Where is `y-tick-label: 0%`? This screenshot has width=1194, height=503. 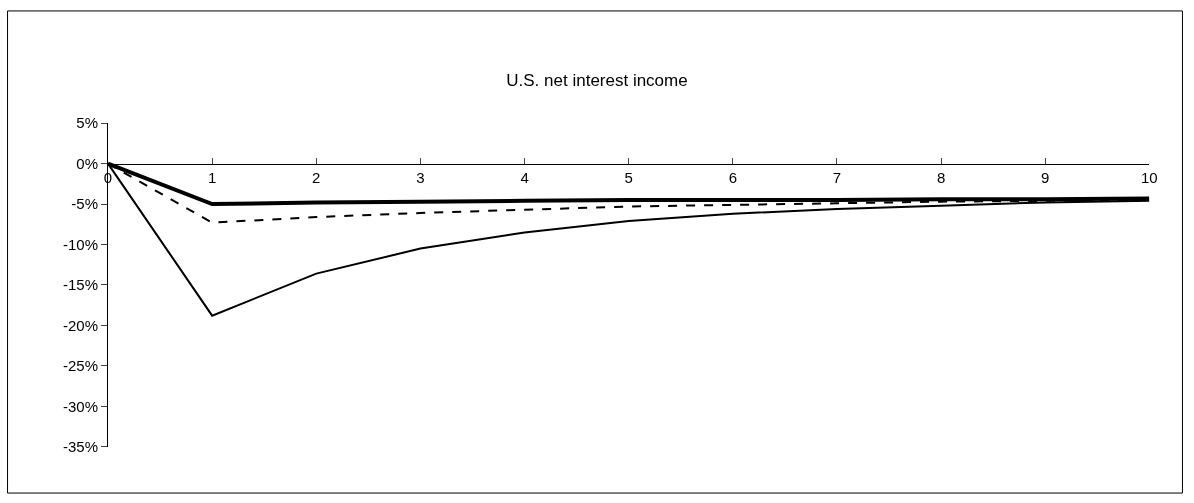
y-tick-label: 0% is located at coordinates (87, 163).